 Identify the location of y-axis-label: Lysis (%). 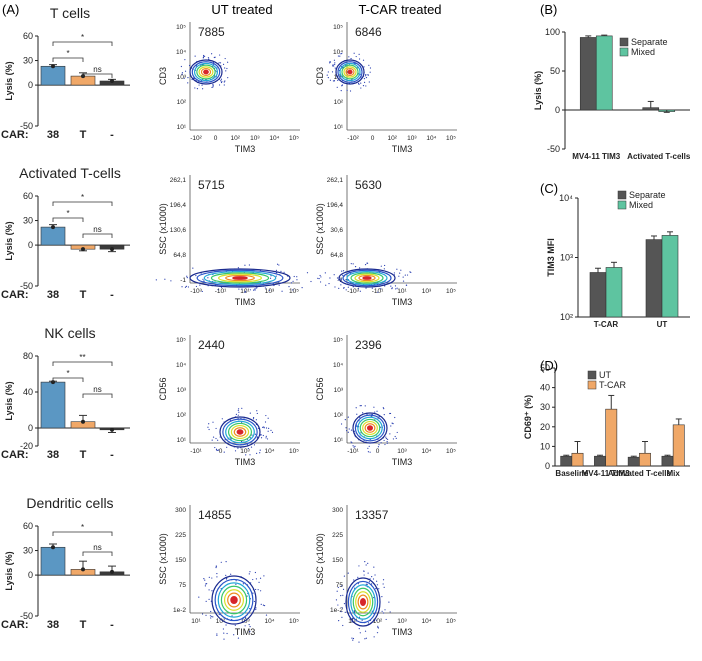
(9, 570).